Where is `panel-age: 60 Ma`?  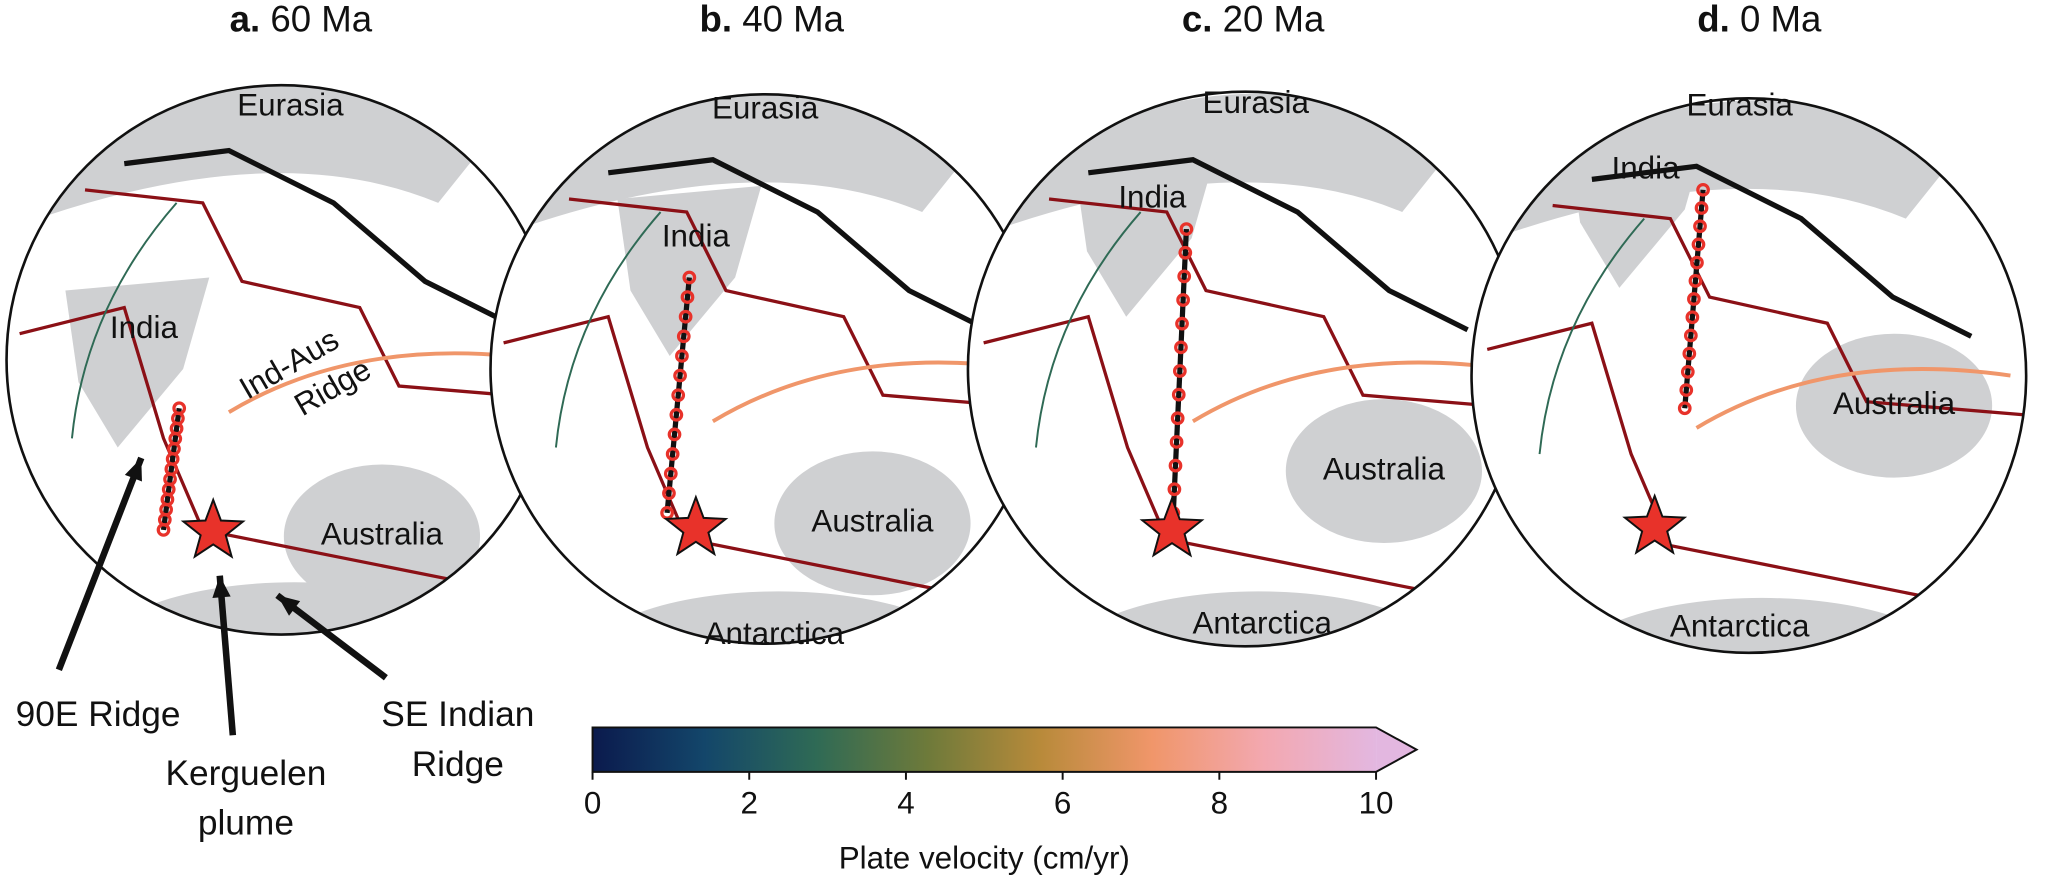
panel-age: 60 Ma is located at coordinates (321, 20).